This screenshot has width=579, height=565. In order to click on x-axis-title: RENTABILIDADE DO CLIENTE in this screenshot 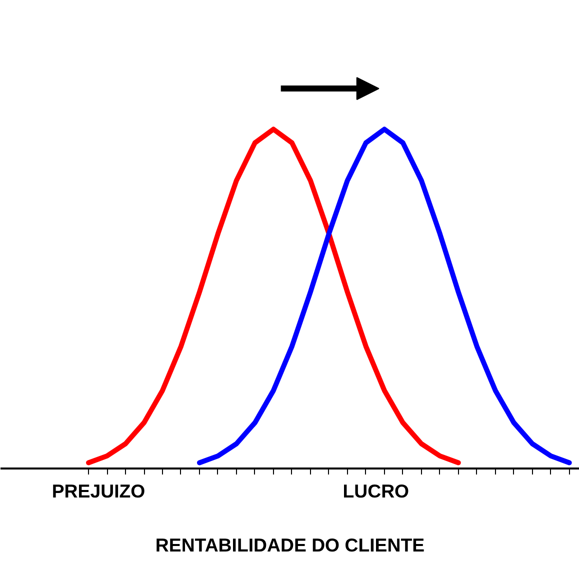, I will do `click(290, 545)`.